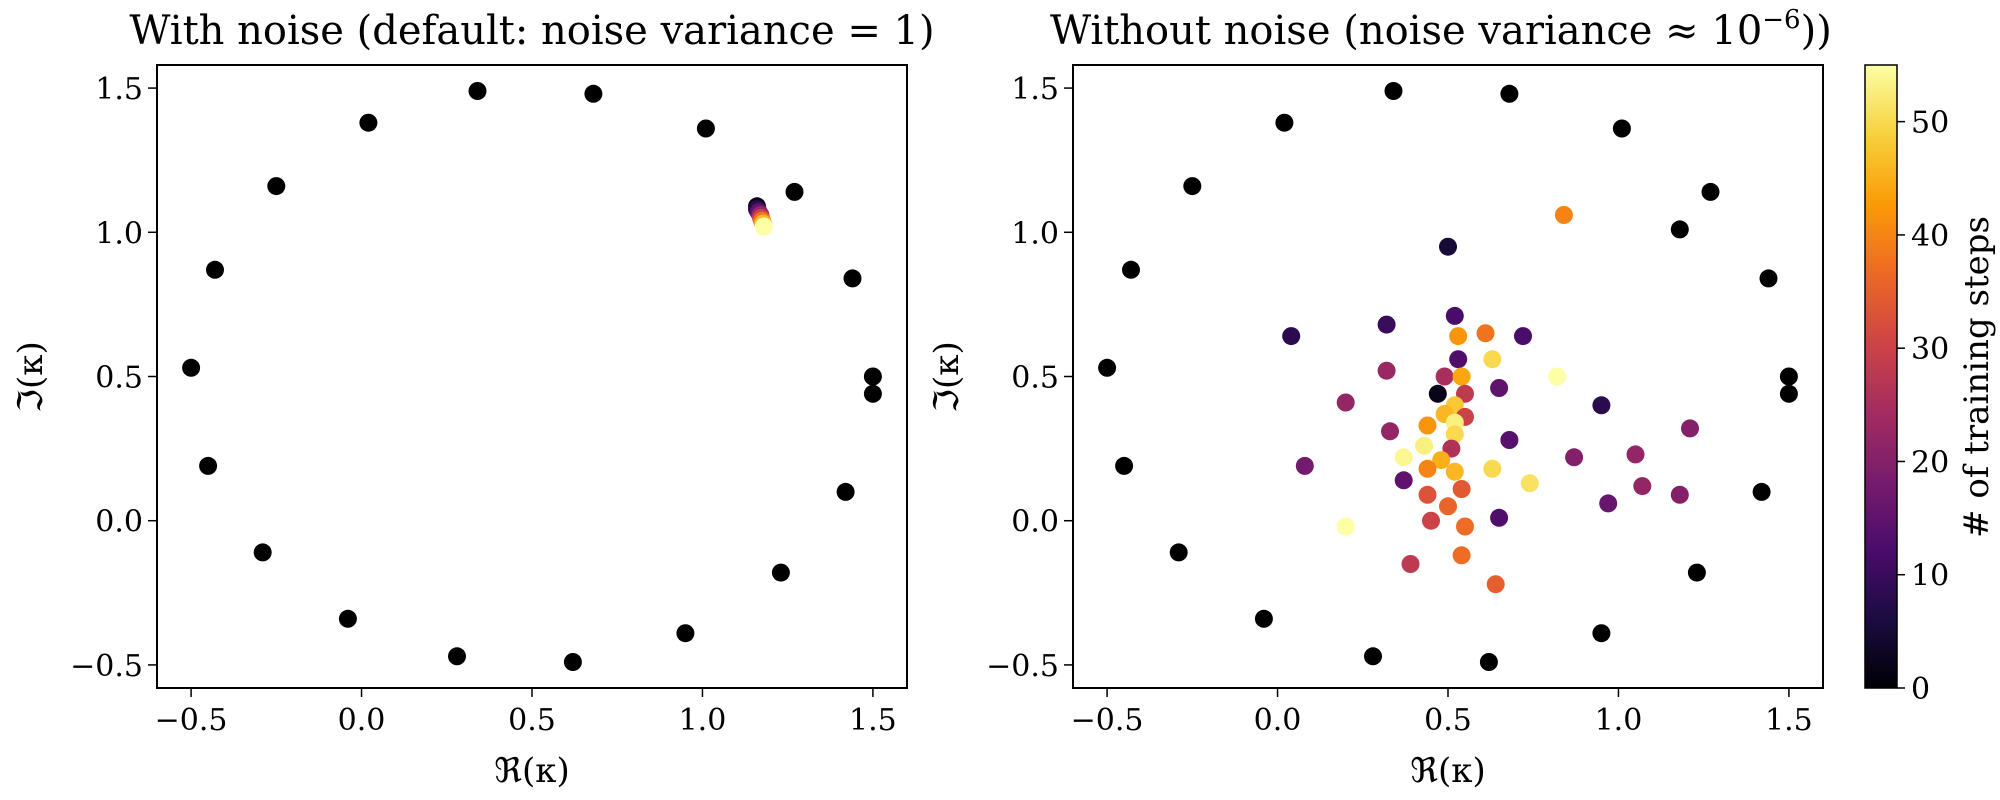  What do you see at coordinates (1930, 236) in the screenshot?
I see `colorbar-tick-label: 40` at bounding box center [1930, 236].